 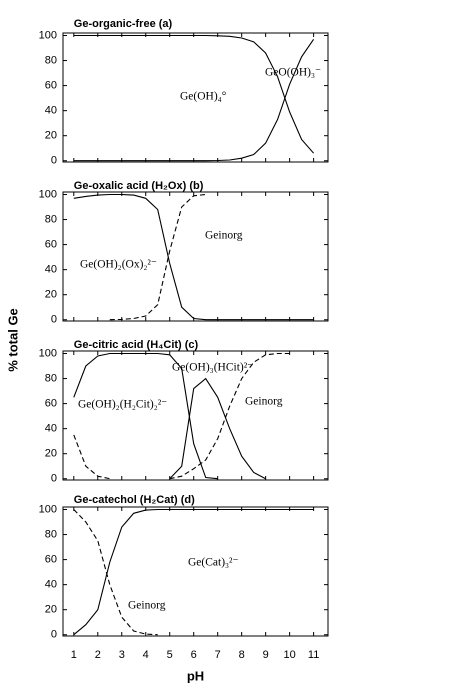 What do you see at coordinates (122, 655) in the screenshot?
I see `x-tick-label: 3` at bounding box center [122, 655].